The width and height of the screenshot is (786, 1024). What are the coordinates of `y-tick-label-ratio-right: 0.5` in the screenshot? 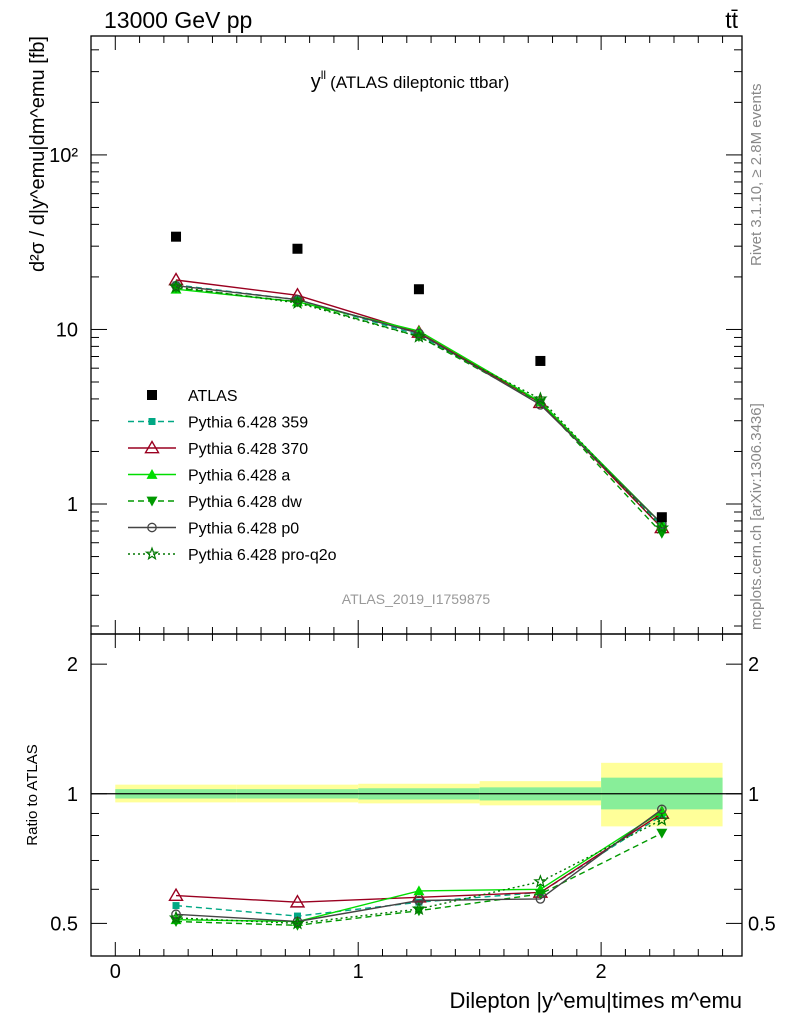 It's located at (762, 924).